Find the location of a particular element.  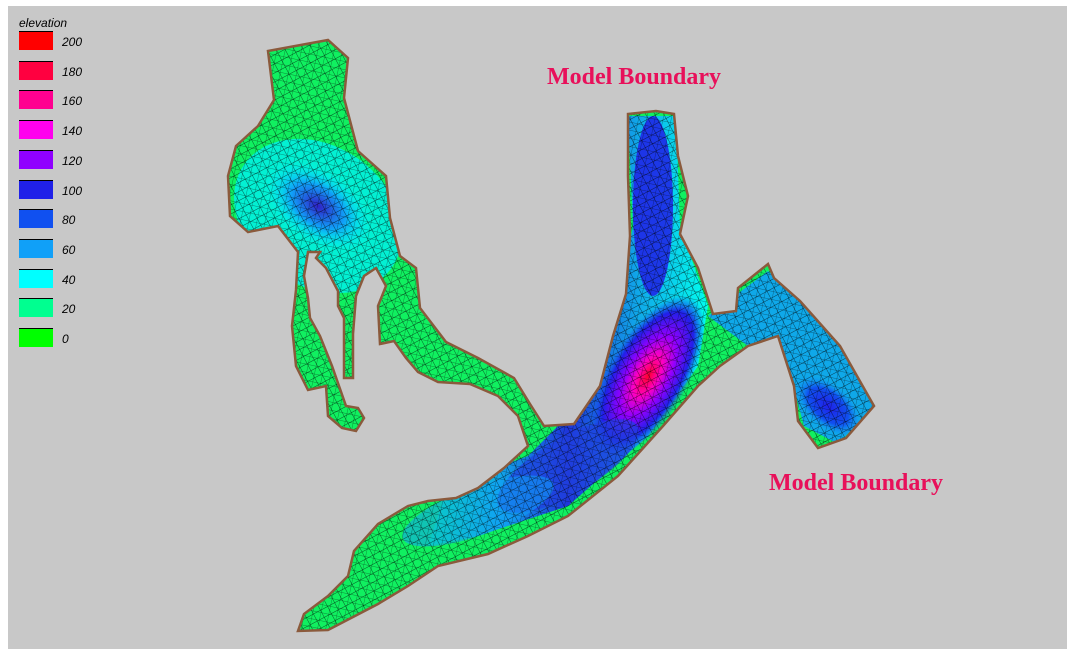

legend-entry: 0 is located at coordinates (59, 337).